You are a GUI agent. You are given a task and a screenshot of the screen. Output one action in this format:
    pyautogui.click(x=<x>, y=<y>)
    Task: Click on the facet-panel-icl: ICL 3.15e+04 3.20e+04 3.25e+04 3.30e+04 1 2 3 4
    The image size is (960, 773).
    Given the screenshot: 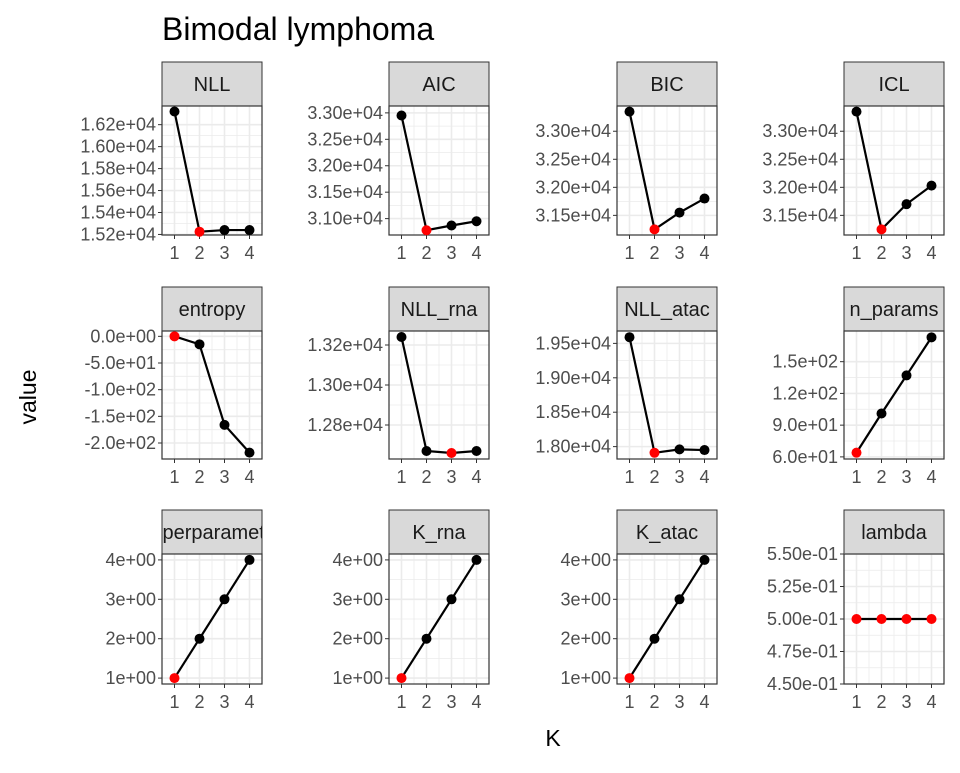 What is the action you would take?
    pyautogui.click(x=853, y=162)
    